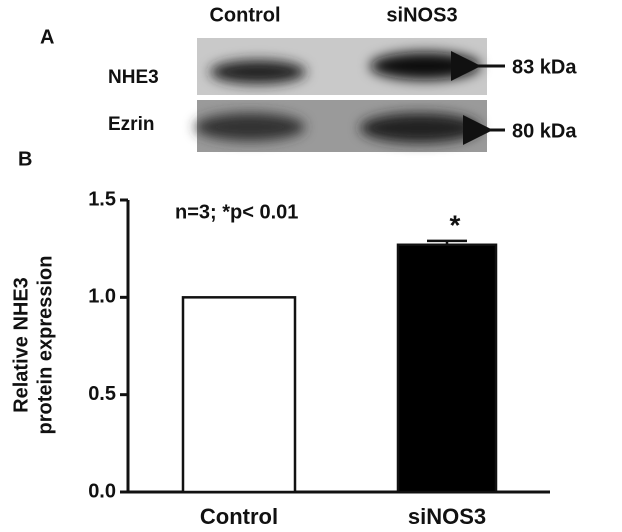  What do you see at coordinates (544, 131) in the screenshot?
I see `size-label: 80 kDa` at bounding box center [544, 131].